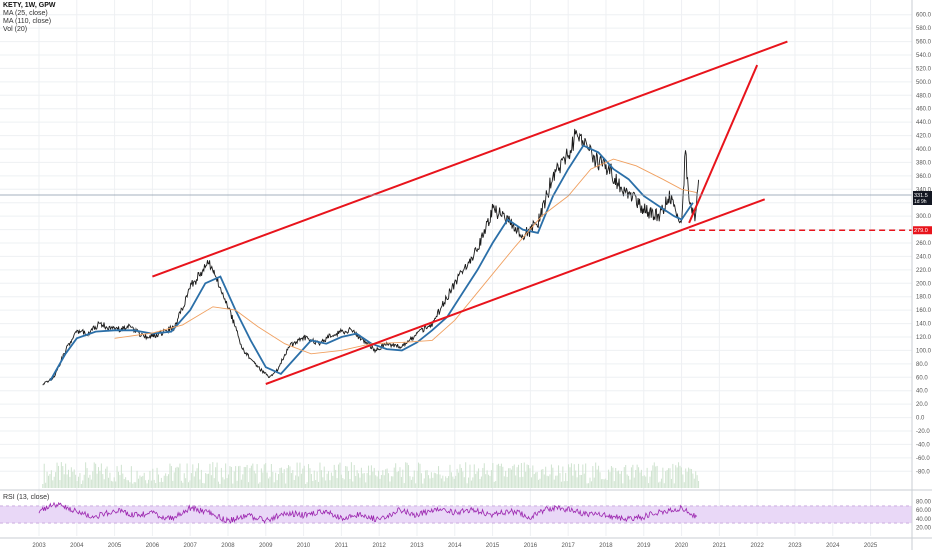  I want to click on time-tick-label: 2008, so click(228, 546).